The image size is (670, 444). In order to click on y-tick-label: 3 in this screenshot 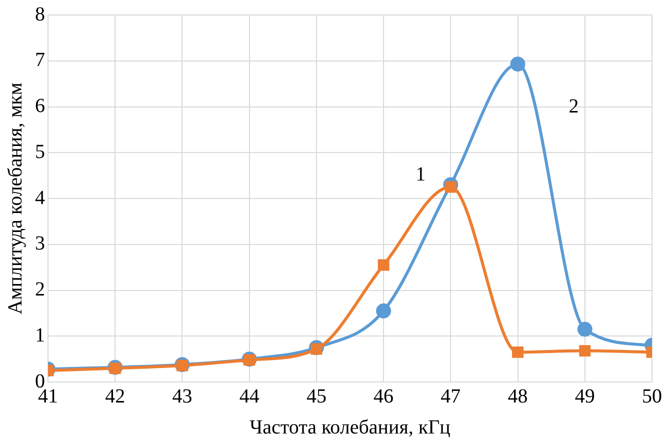, I will do `click(40, 243)`.